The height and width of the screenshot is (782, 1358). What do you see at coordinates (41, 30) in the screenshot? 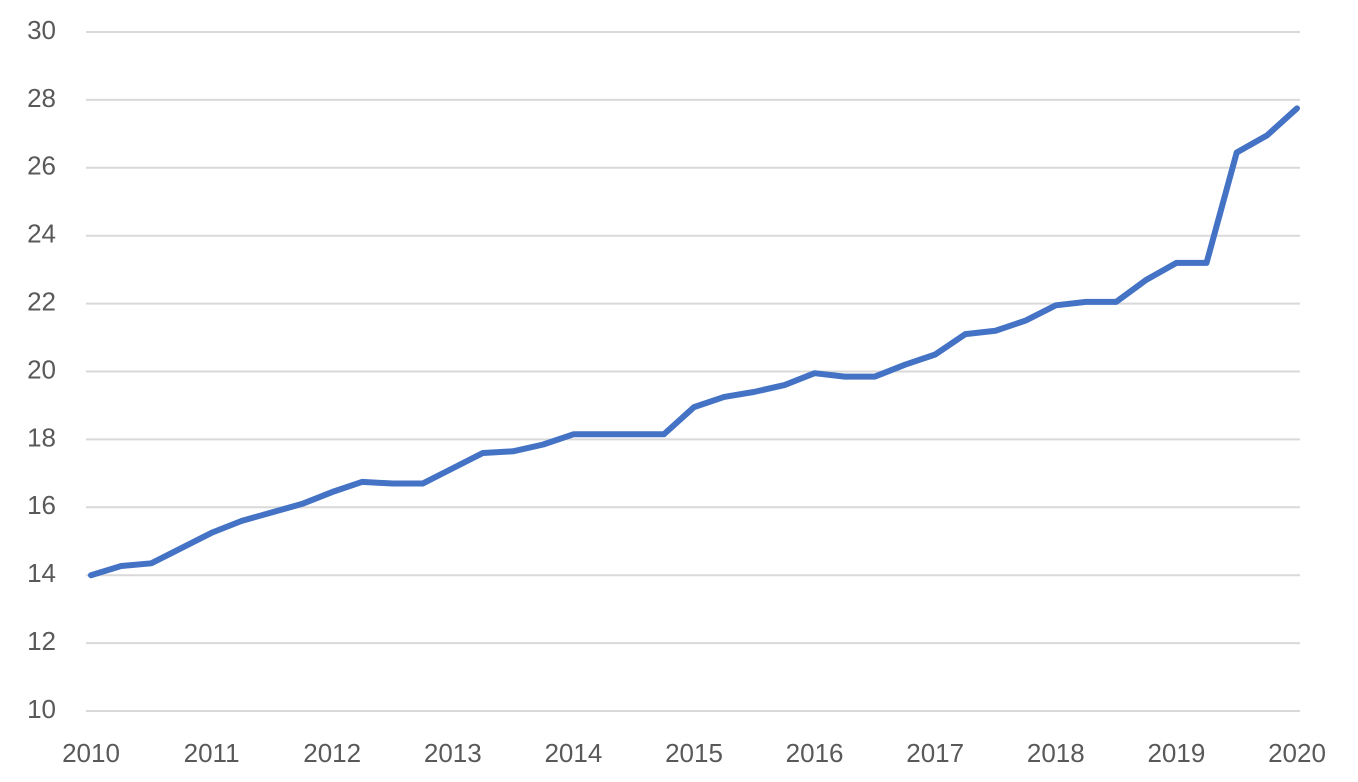
I see `y-tick-label: 30` at bounding box center [41, 30].